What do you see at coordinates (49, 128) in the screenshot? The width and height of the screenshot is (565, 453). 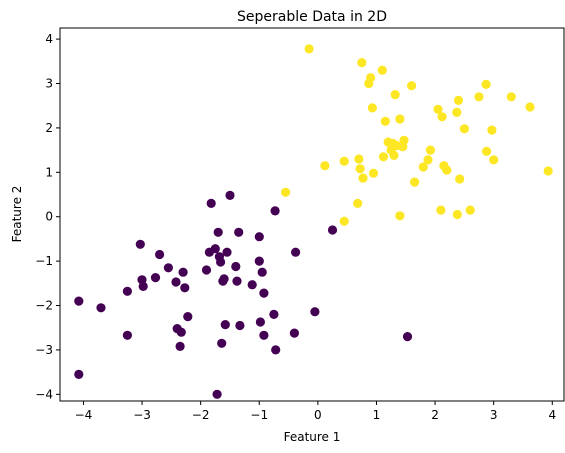 I see `y-tick-label: 2` at bounding box center [49, 128].